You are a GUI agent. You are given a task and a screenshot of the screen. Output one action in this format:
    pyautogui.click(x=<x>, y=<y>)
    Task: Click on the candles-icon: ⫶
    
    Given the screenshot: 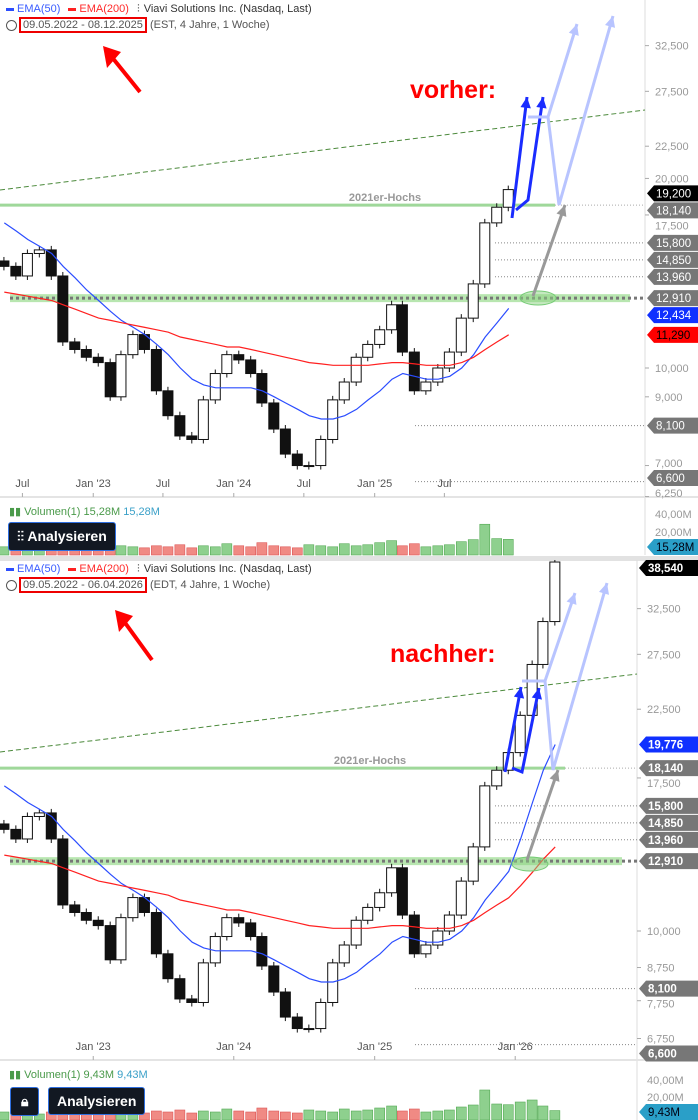 What is the action you would take?
    pyautogui.click(x=138, y=569)
    